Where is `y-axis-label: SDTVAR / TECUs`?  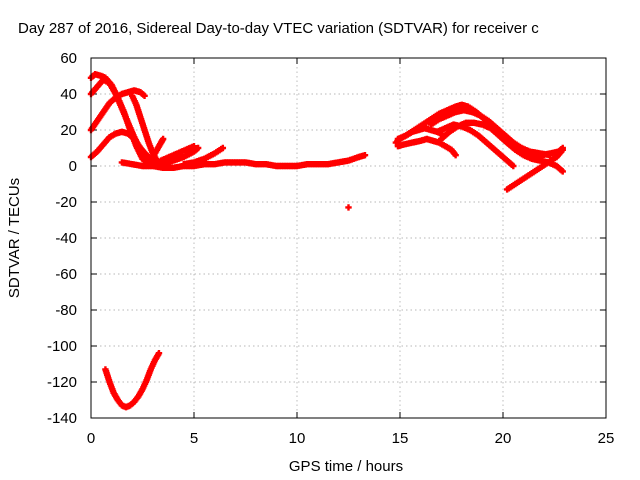
y-axis-label: SDTVAR / TECUs is located at coordinates (14, 238).